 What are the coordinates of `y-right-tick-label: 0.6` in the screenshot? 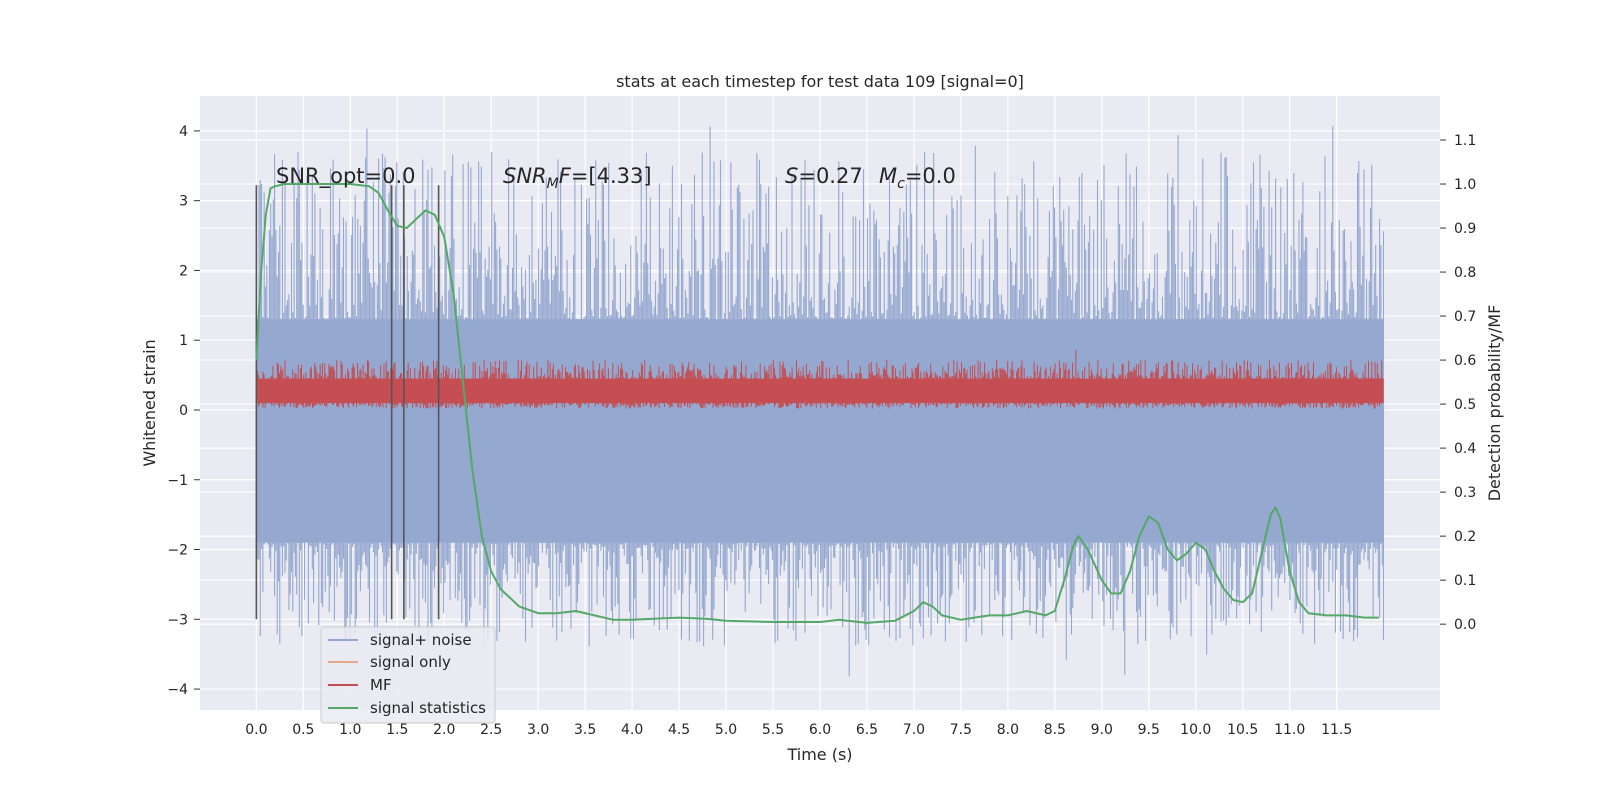 It's located at (1465, 361).